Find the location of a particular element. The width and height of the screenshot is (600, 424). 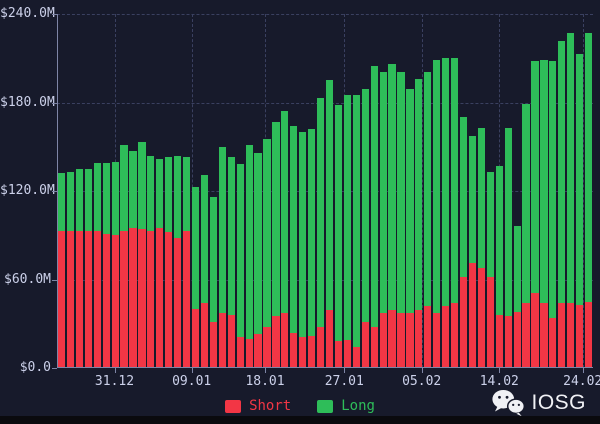

long-swatch-icon is located at coordinates (325, 406).